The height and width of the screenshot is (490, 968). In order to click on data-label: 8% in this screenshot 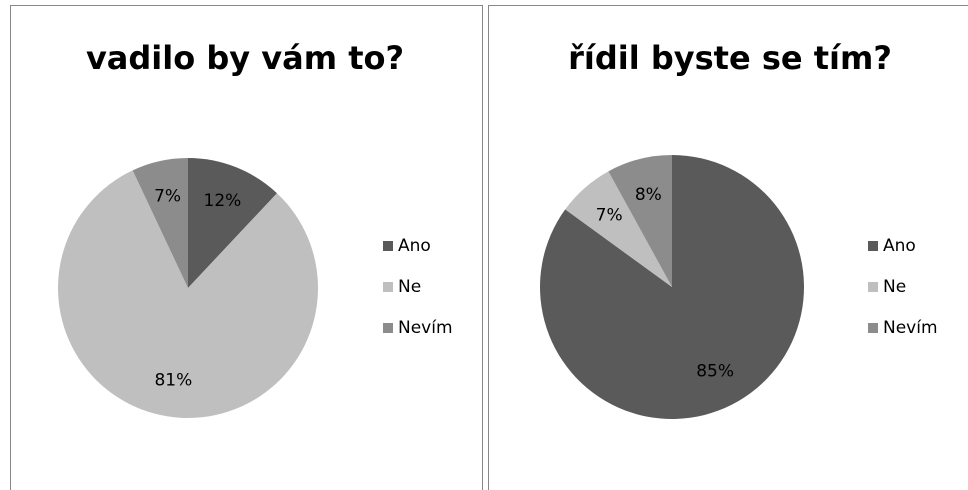, I will do `click(648, 195)`.